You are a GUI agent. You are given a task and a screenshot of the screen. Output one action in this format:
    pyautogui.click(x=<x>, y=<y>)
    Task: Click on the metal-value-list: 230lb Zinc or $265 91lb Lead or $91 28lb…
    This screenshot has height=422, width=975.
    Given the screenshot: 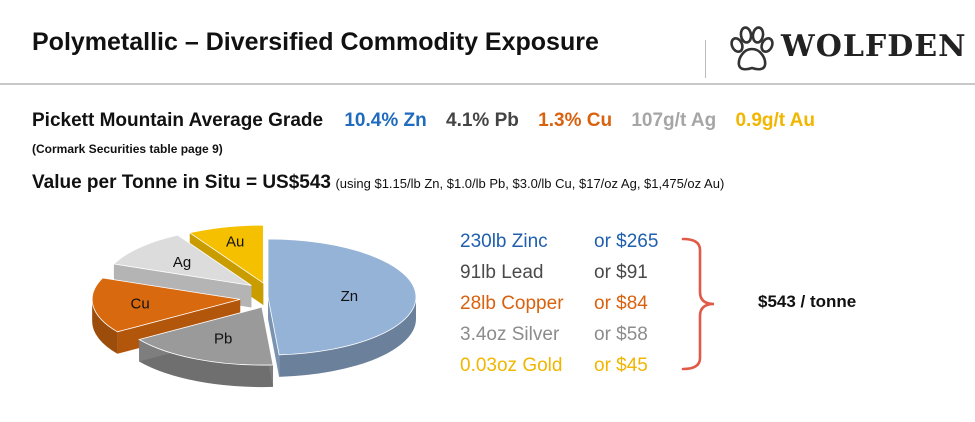 What is the action you would take?
    pyautogui.click(x=559, y=303)
    